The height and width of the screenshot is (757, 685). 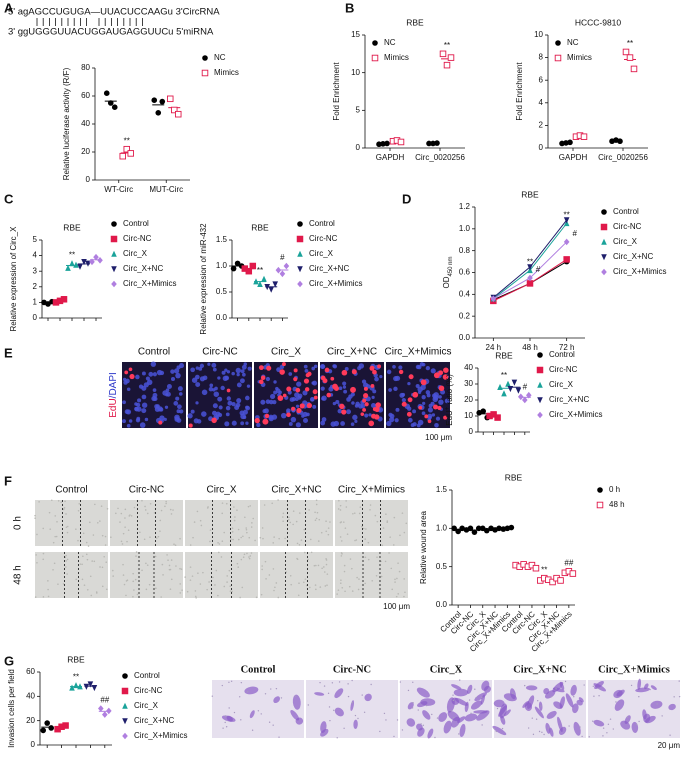 What do you see at coordinates (465, 315) in the screenshot?
I see `y-tick-label: 0.2` at bounding box center [465, 315].